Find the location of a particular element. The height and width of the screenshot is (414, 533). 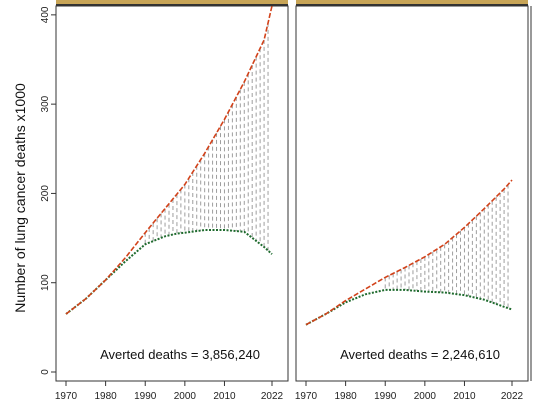

averted-deaths-annotation: Averted deaths = 2,246,610 is located at coordinates (420, 354).